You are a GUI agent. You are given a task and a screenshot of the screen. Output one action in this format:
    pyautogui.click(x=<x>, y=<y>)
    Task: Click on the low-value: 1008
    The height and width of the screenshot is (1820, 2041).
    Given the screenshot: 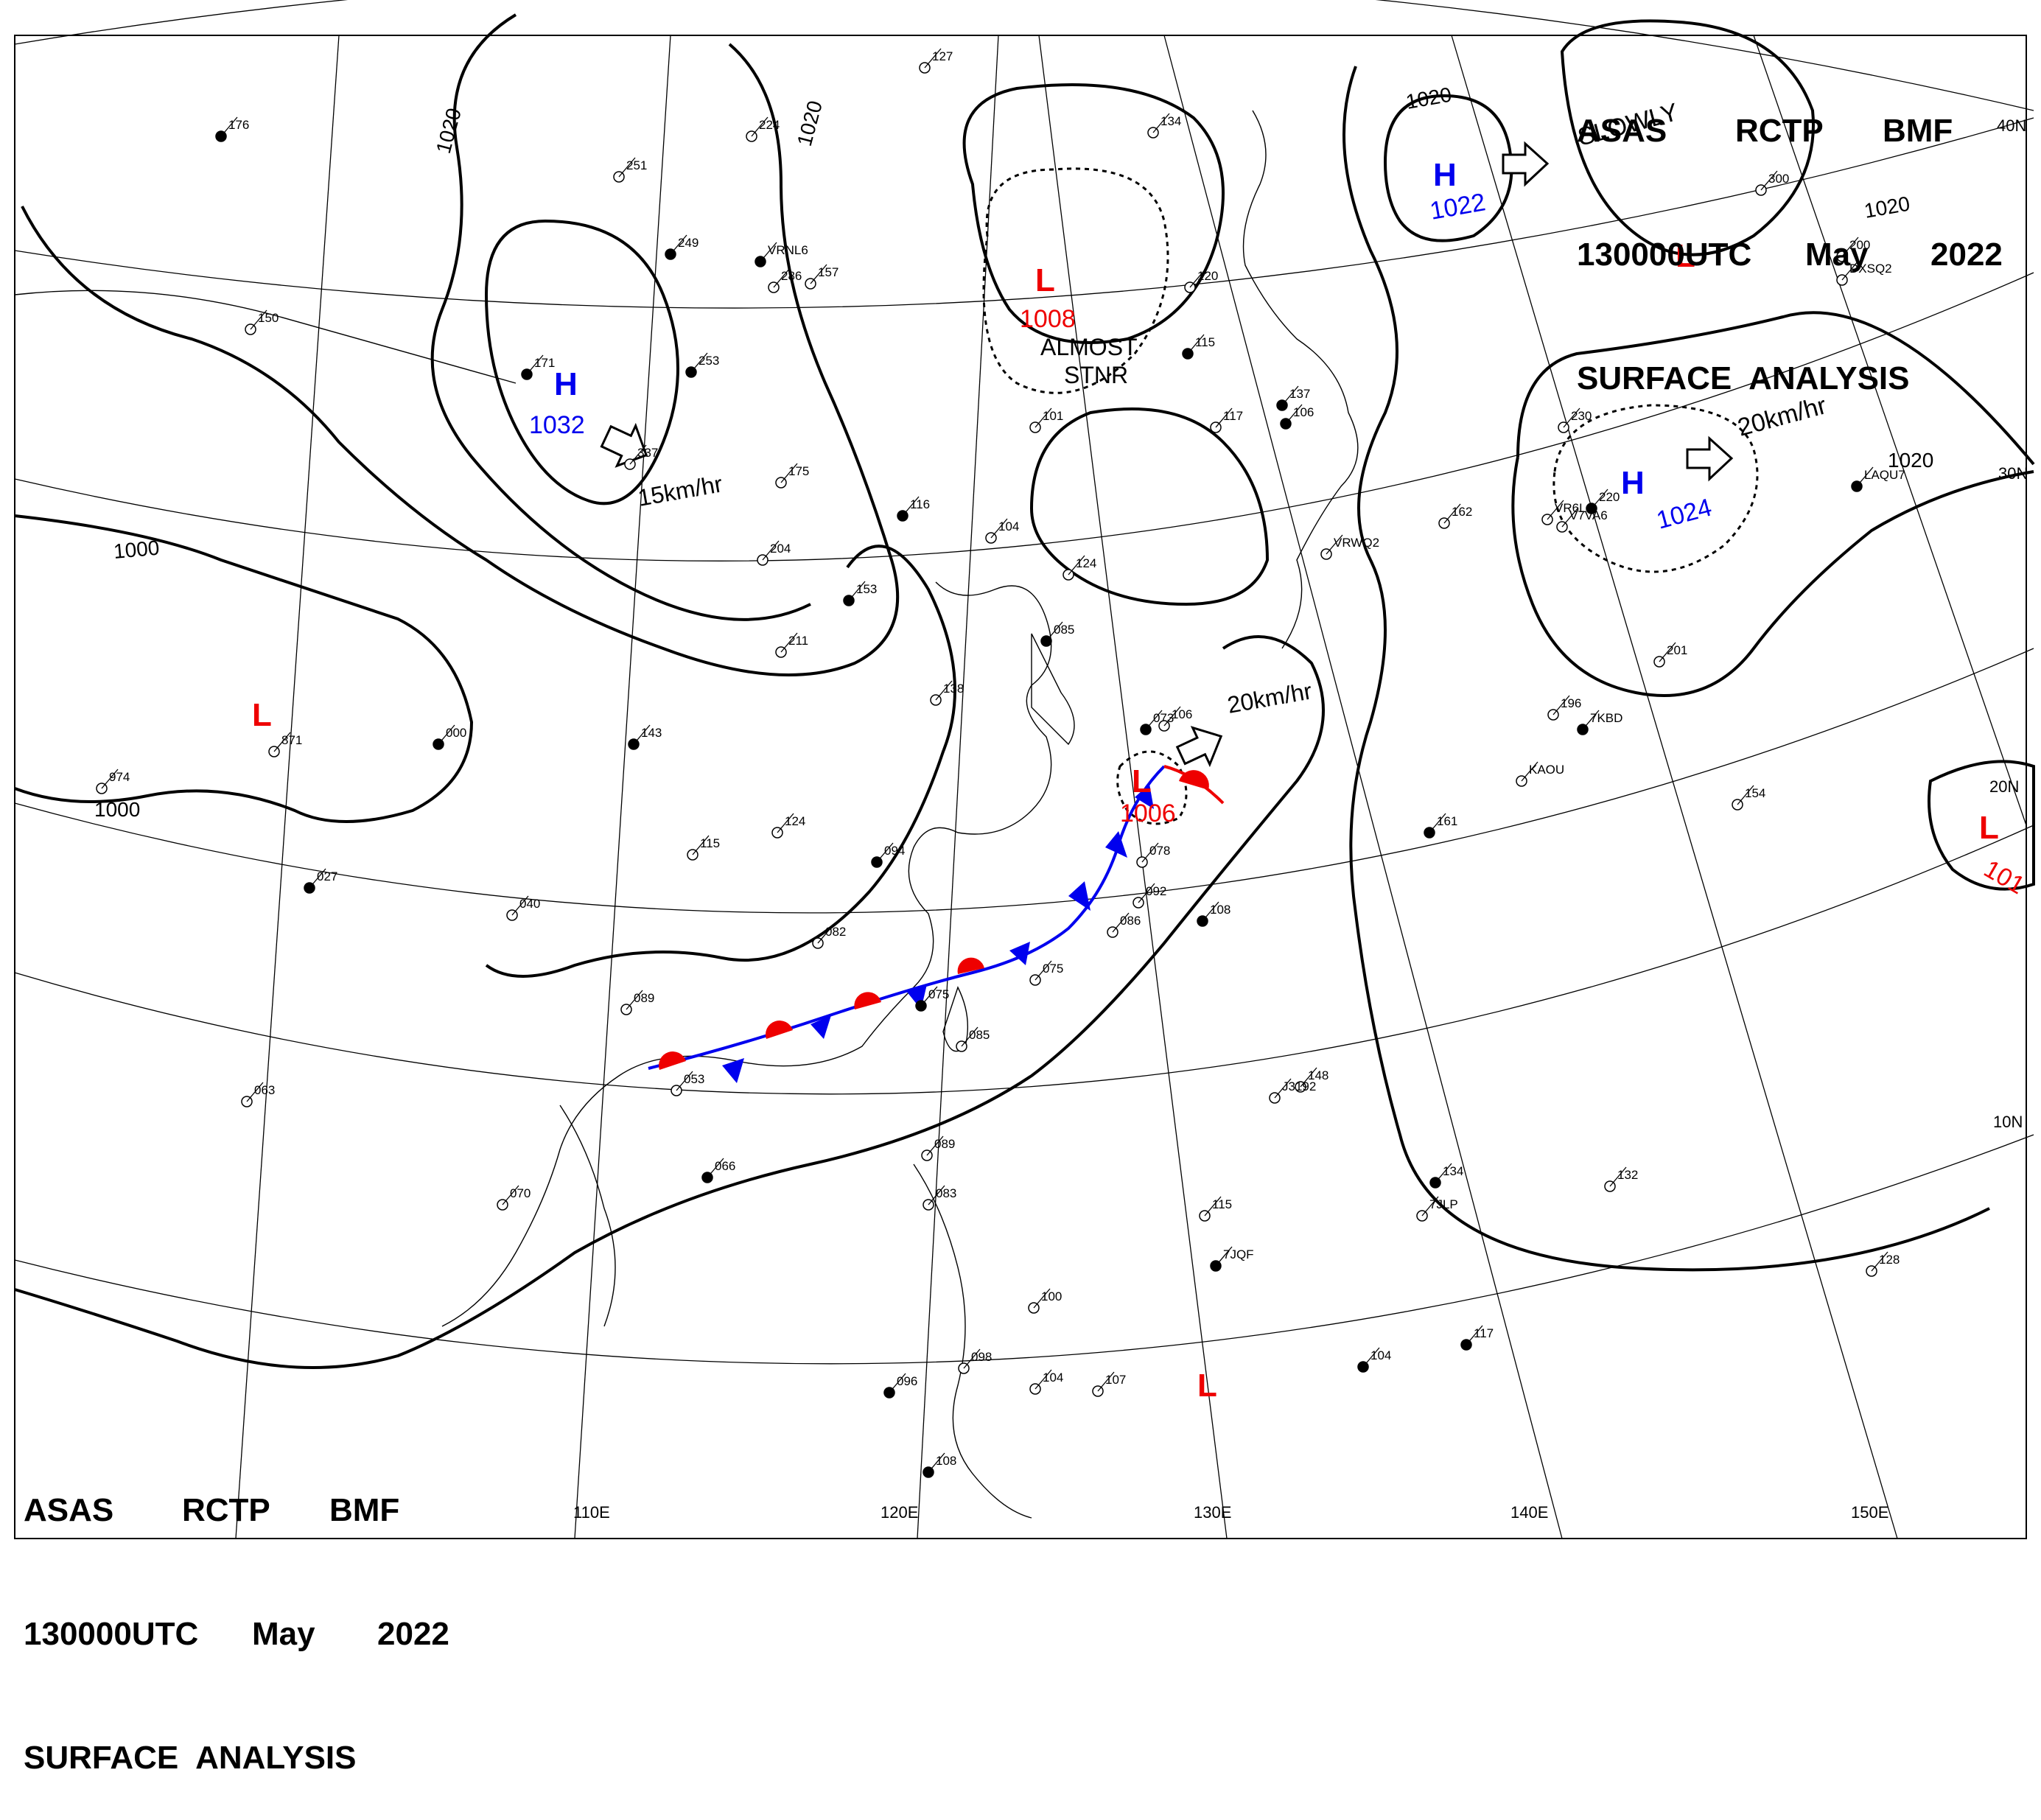 What is the action you would take?
    pyautogui.click(x=1048, y=319)
    